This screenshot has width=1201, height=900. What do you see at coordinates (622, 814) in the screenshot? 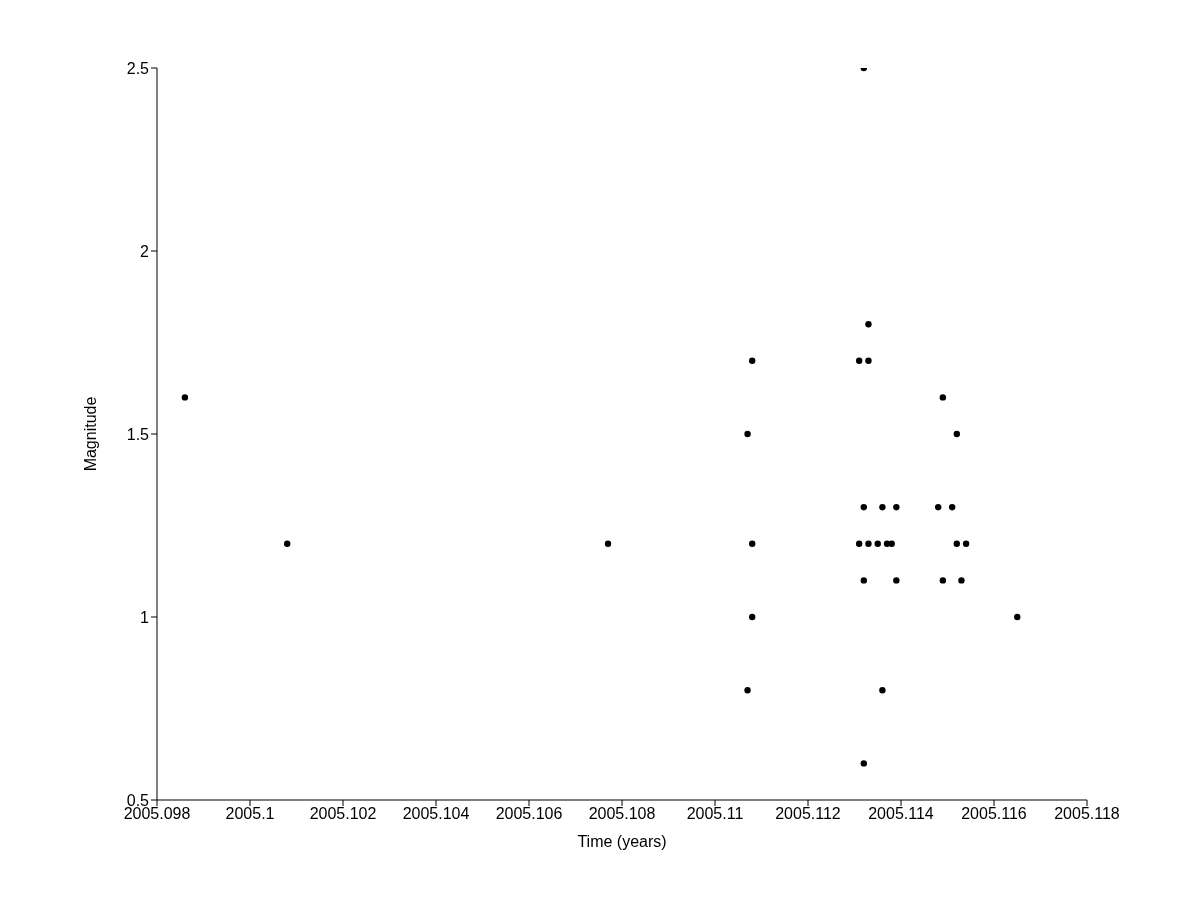
I see `x-tick-label: 2005.108` at bounding box center [622, 814].